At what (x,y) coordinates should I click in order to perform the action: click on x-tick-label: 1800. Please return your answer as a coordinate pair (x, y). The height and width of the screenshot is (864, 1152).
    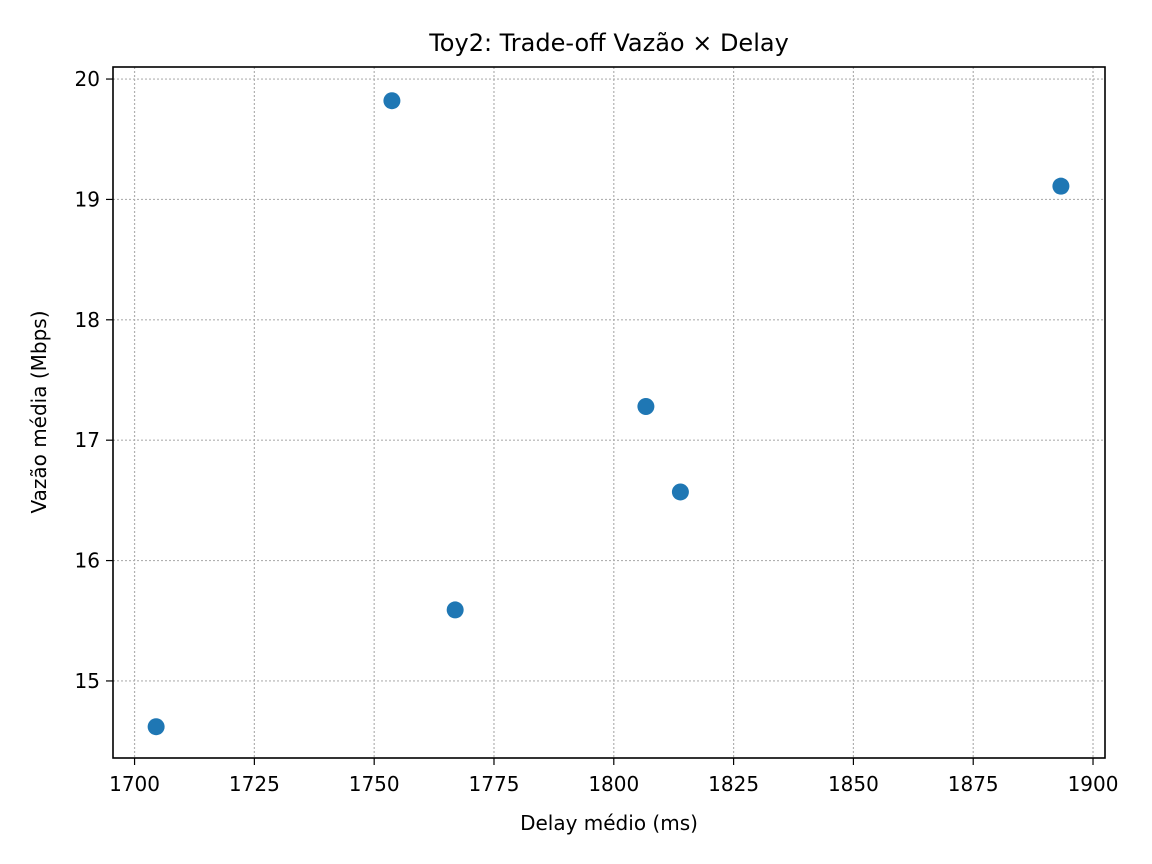
    Looking at the image, I should click on (613, 784).